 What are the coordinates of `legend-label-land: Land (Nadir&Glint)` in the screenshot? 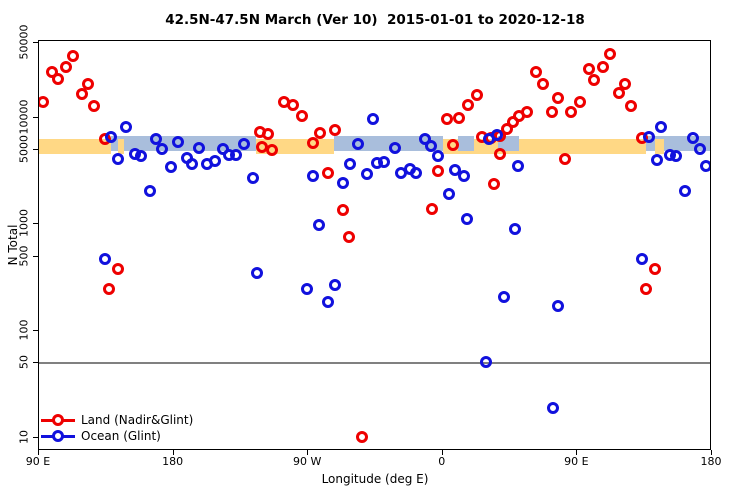 It's located at (137, 420).